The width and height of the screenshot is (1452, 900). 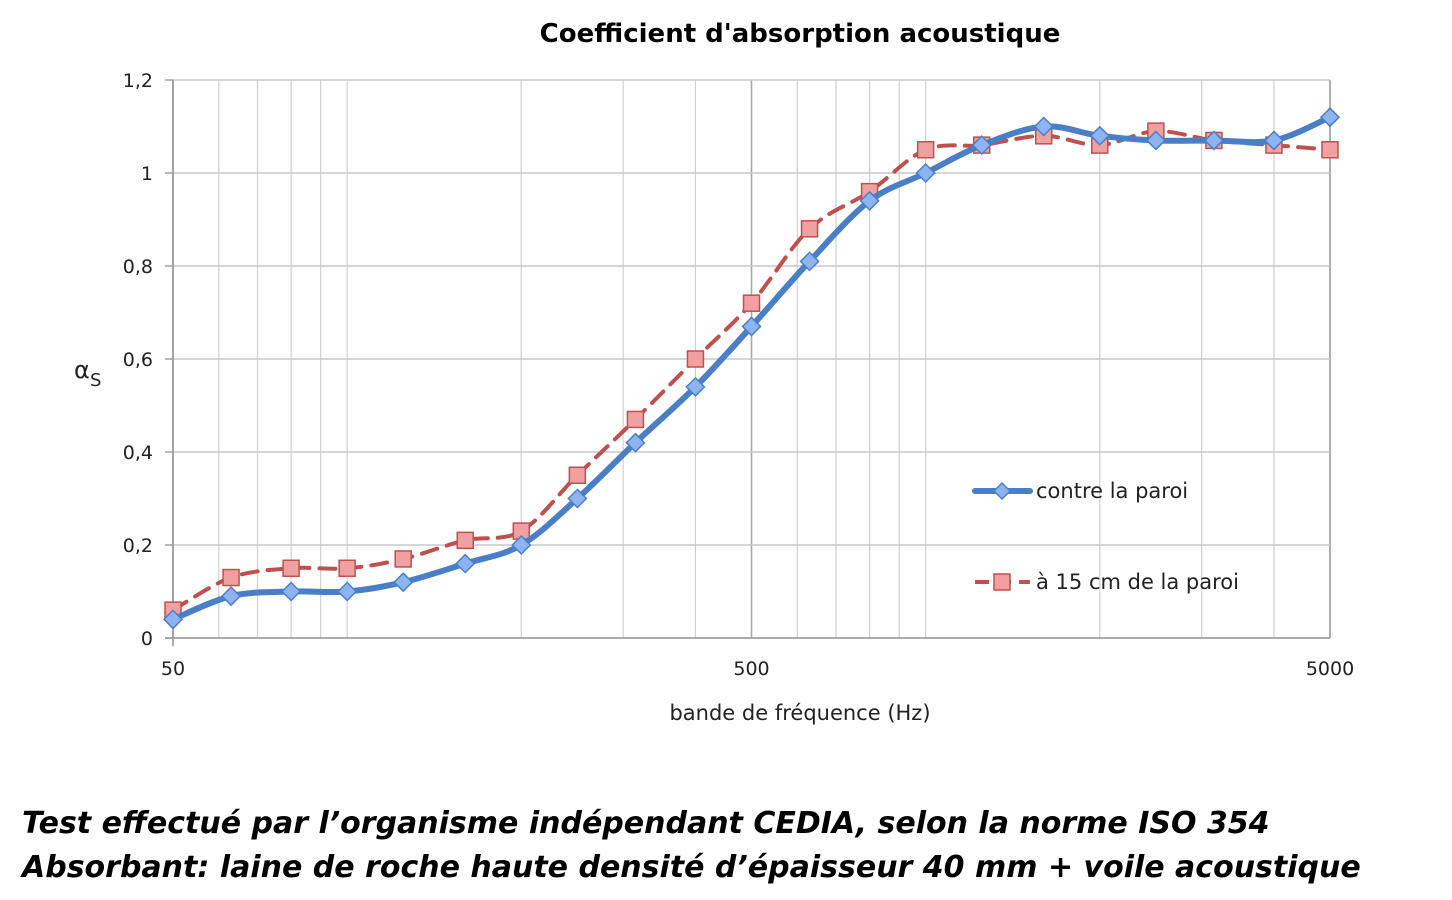 I want to click on chart-title: Coefficient d'absorption acoustique, so click(x=800, y=34).